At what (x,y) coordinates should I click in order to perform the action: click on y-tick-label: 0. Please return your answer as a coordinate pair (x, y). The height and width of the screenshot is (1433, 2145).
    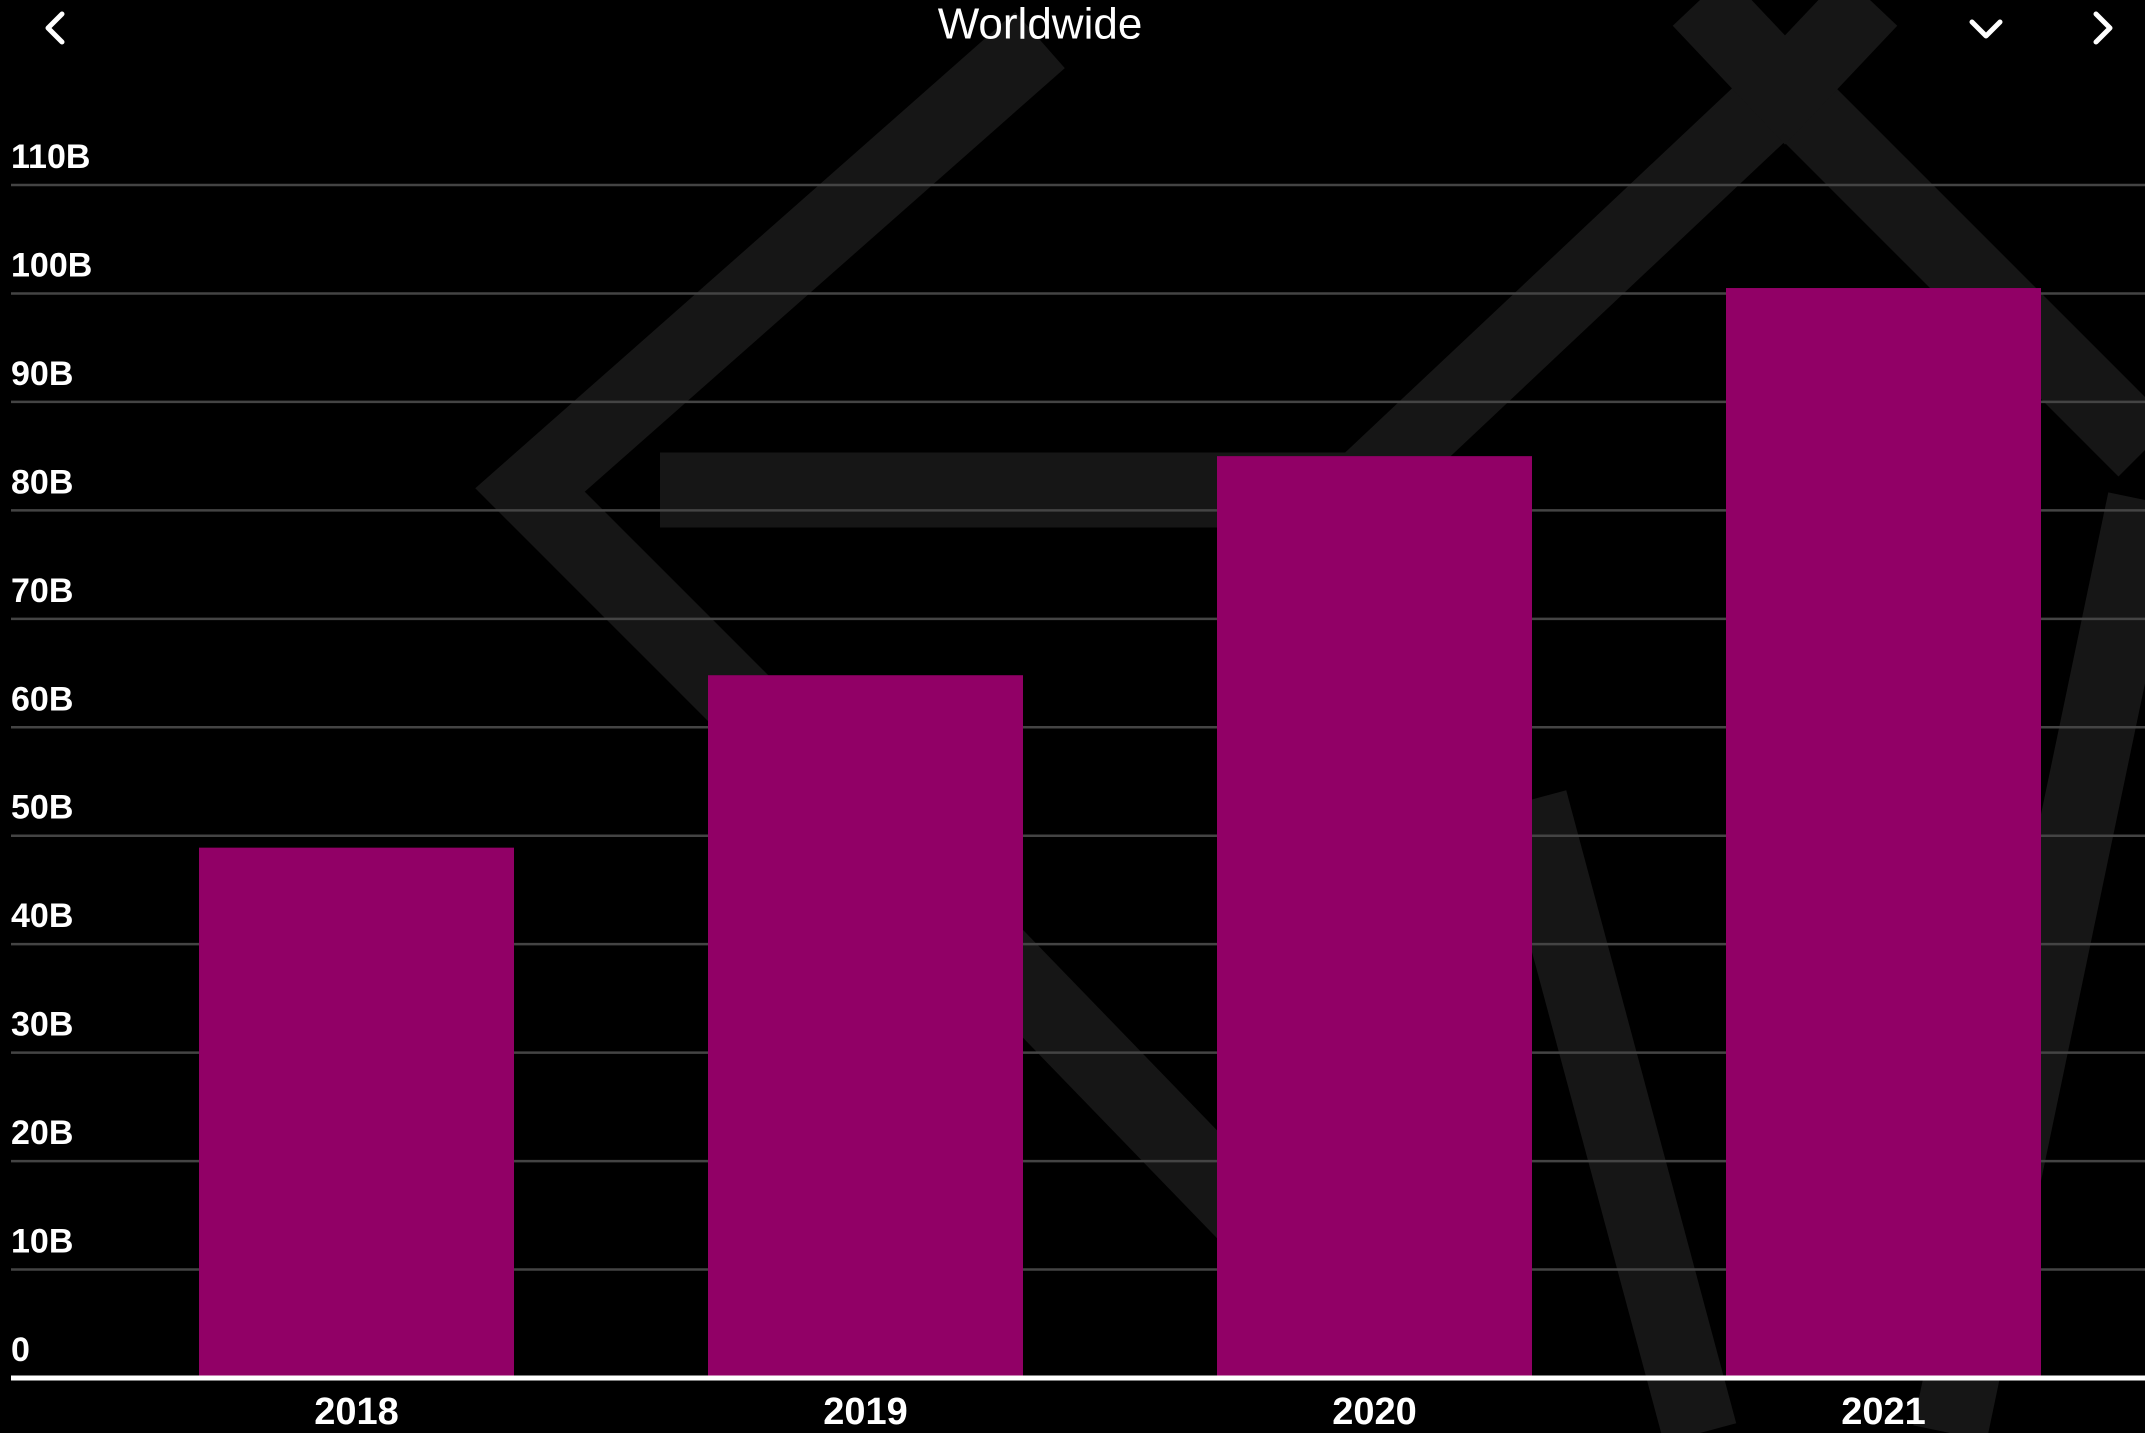
    Looking at the image, I should click on (20, 1350).